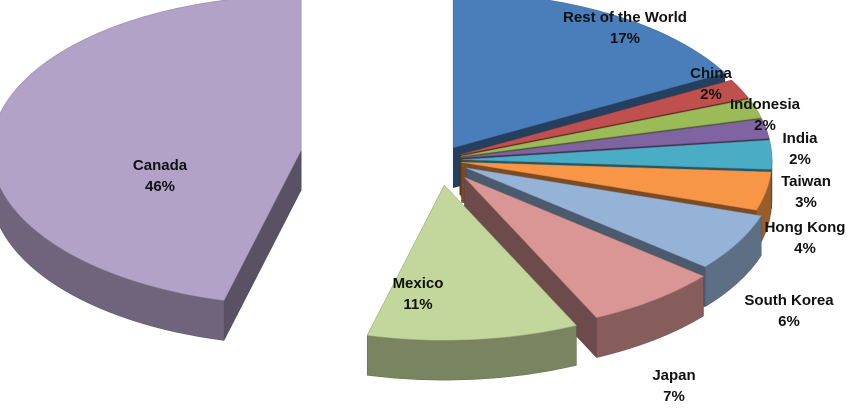 Image resolution: width=854 pixels, height=410 pixels. Describe the element at coordinates (673, 386) in the screenshot. I see `label-japan: Japan 7%` at that location.